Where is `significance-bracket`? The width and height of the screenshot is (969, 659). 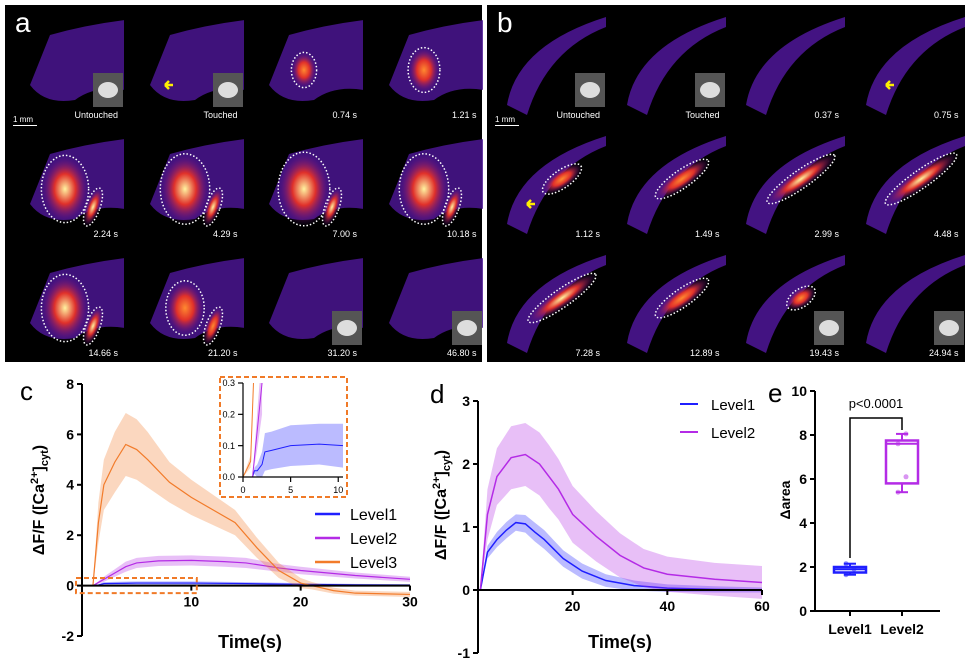 significance-bracket is located at coordinates (876, 487).